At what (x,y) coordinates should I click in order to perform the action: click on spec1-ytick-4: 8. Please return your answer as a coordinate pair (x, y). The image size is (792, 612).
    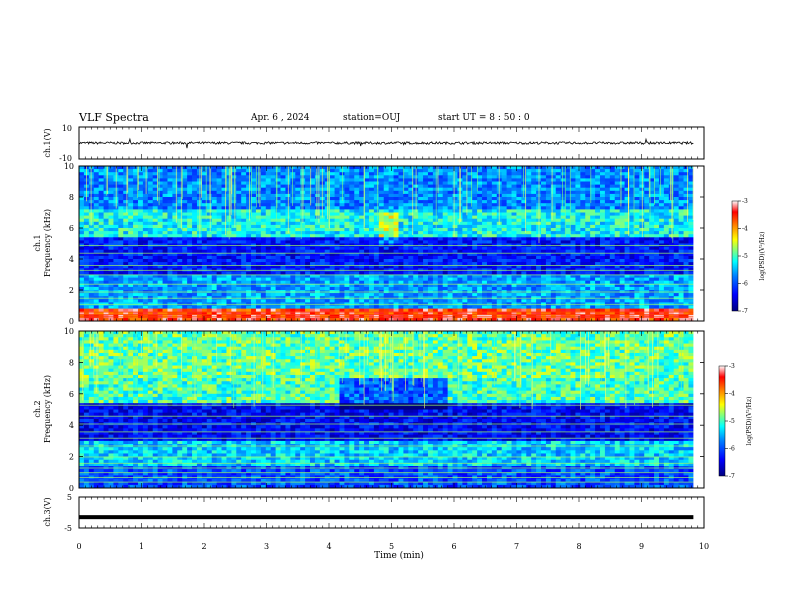
    Looking at the image, I should click on (71, 197).